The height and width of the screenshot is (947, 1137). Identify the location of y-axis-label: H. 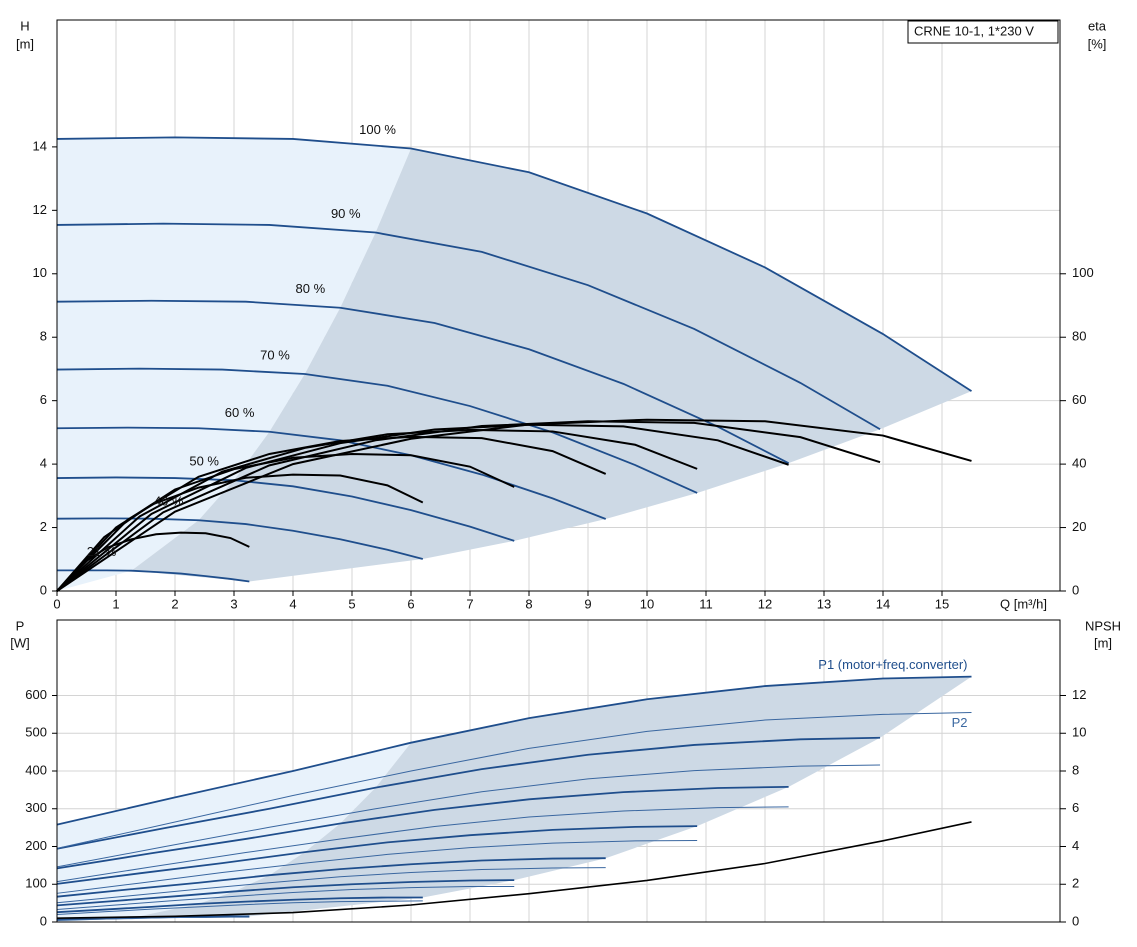
(24, 25).